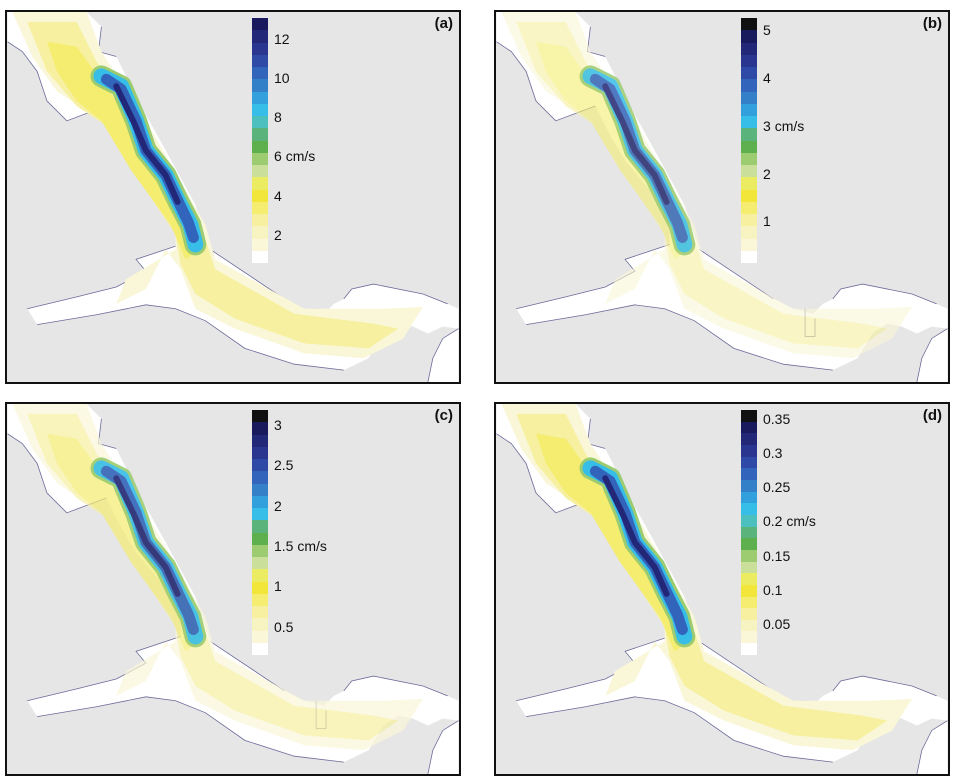  I want to click on colorbar-tick-label: 2.5, so click(284, 465).